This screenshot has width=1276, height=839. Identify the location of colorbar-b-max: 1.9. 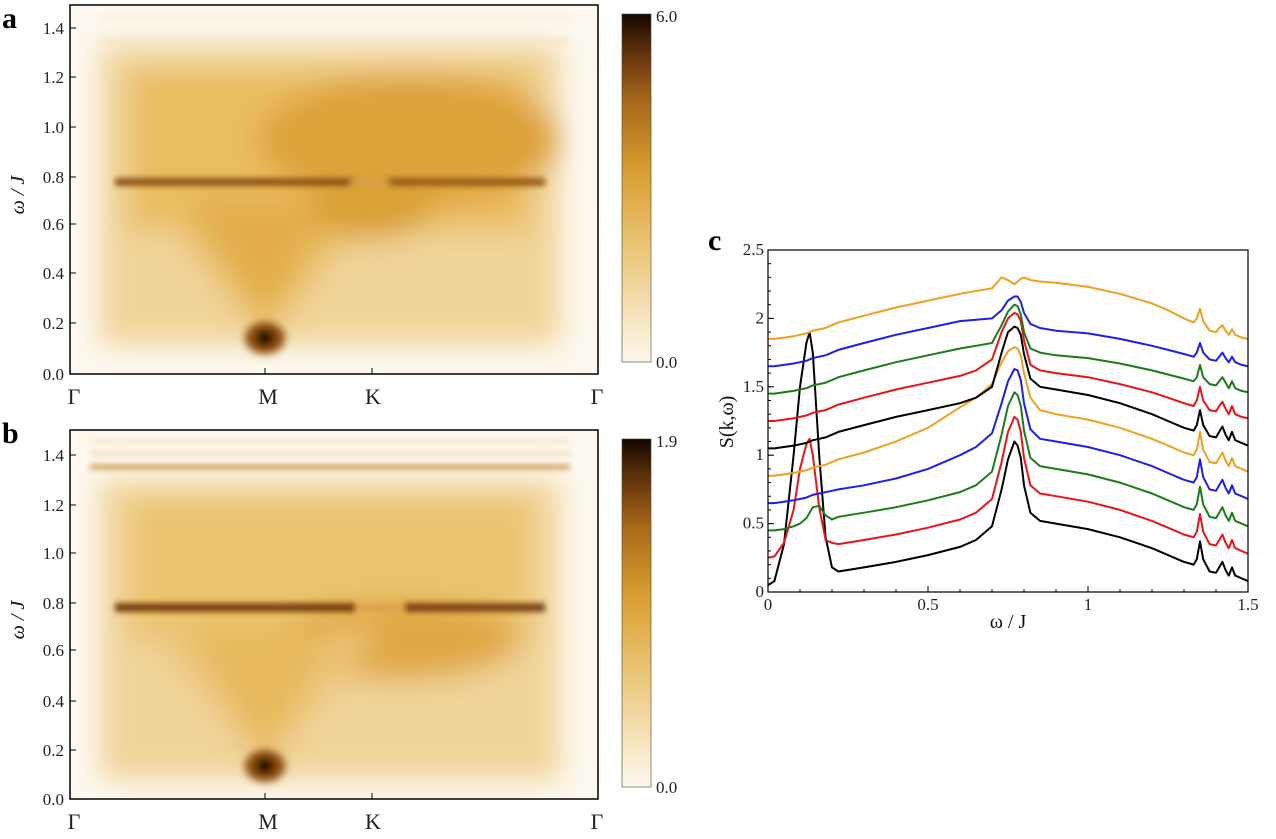
(666, 441).